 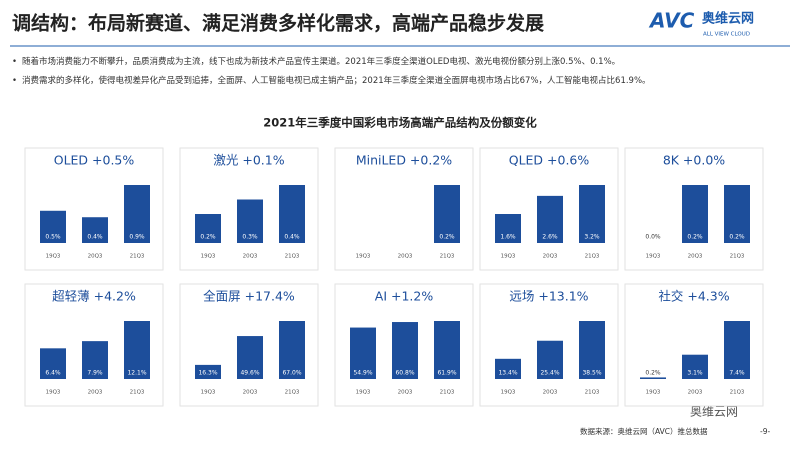 I want to click on panel-title: 远场 +13.1%, so click(x=548, y=296).